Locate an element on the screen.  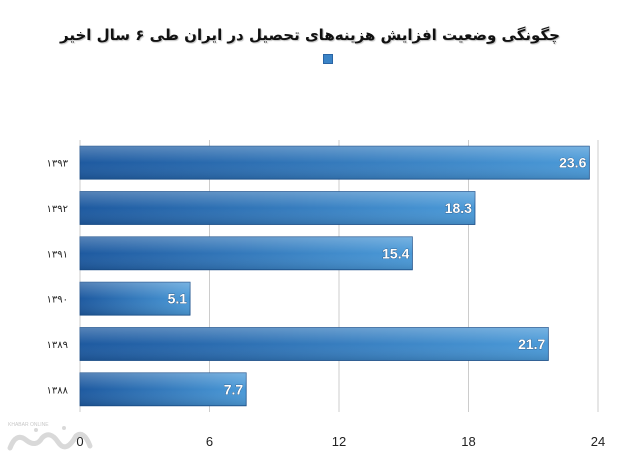
value-label: 15.4 is located at coordinates (395, 253).